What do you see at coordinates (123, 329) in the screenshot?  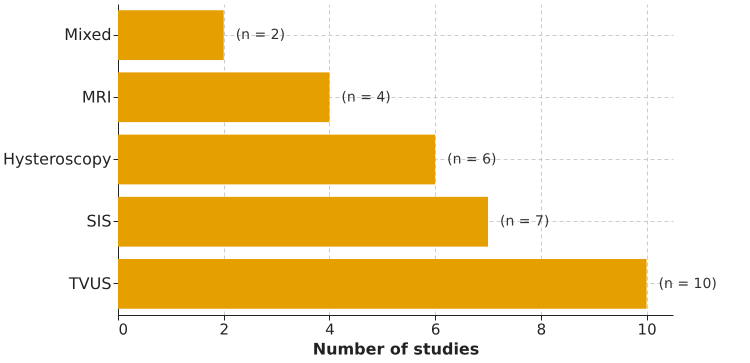 I see `x-tick-label: 0` at bounding box center [123, 329].